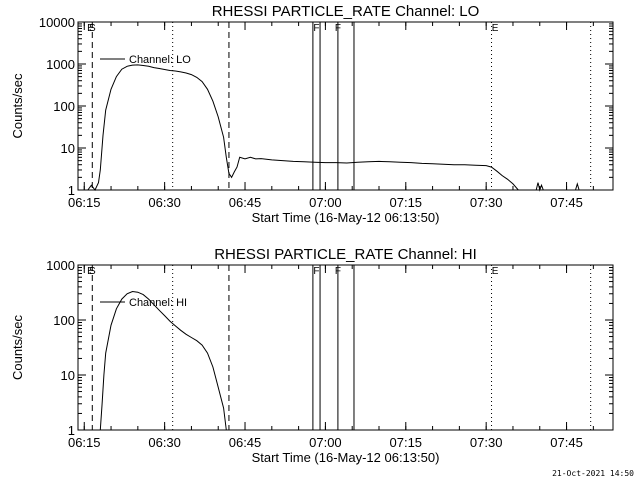 This screenshot has height=480, width=640. What do you see at coordinates (160, 60) in the screenshot?
I see `legend-label: Channel: LO` at bounding box center [160, 60].